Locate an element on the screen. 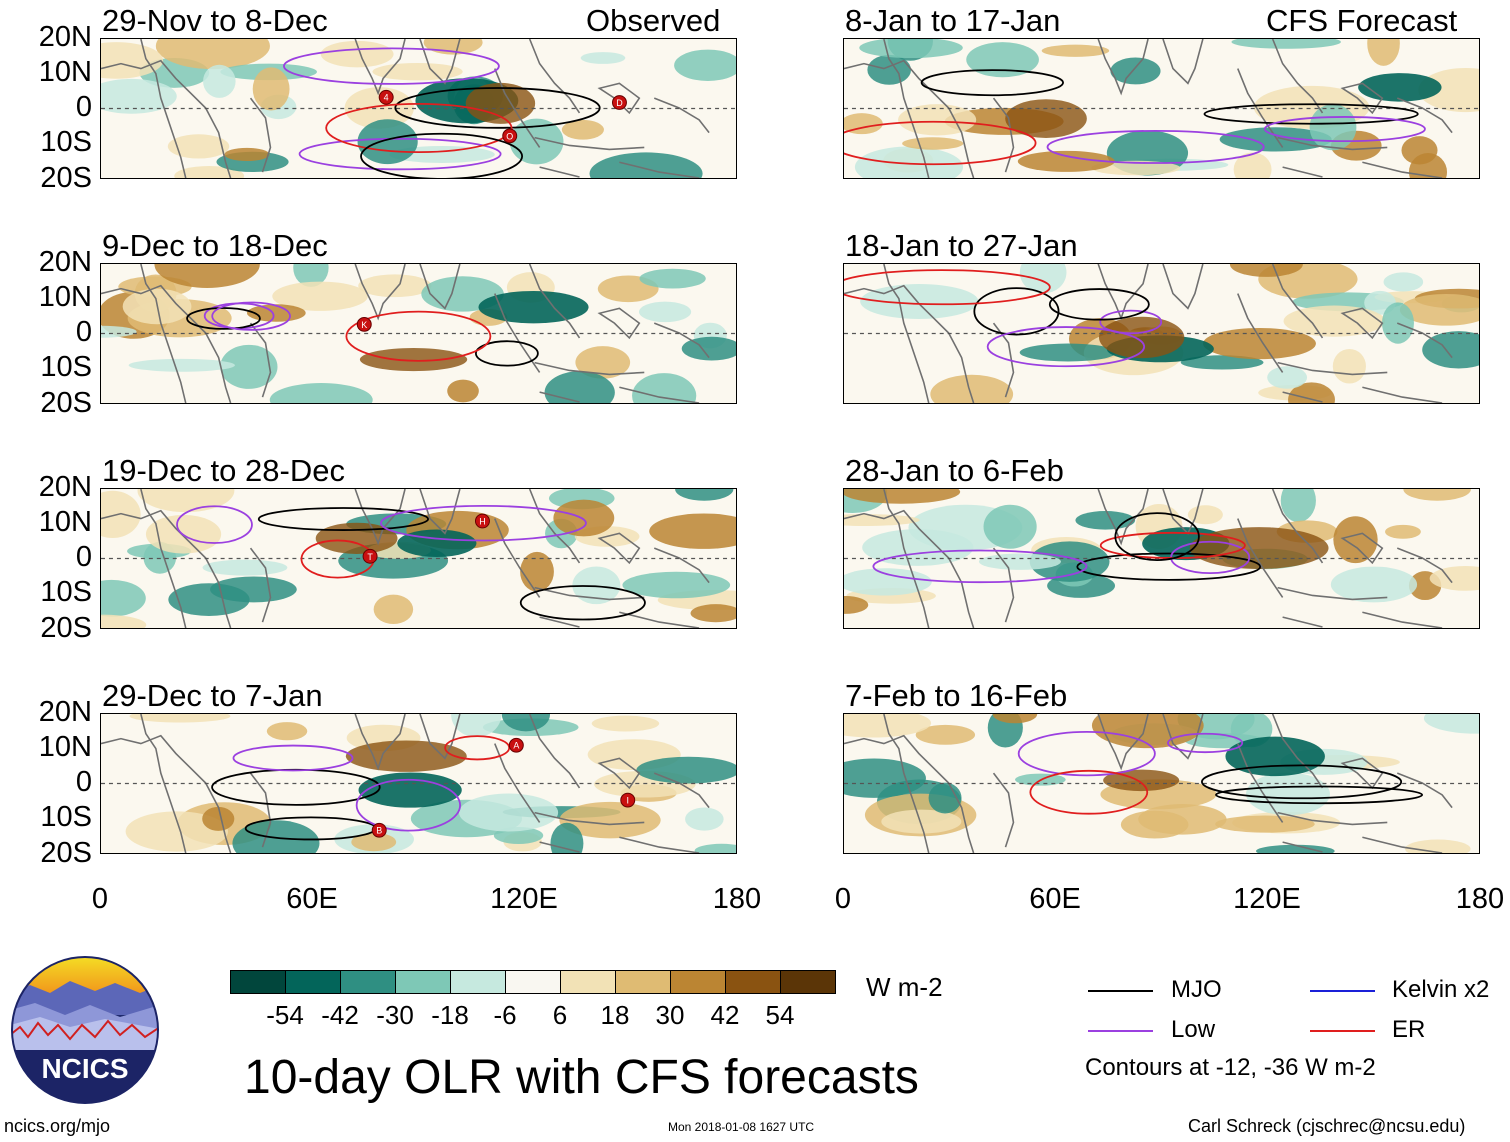 The height and width of the screenshot is (1142, 1510). storm-label: D is located at coordinates (619, 103).